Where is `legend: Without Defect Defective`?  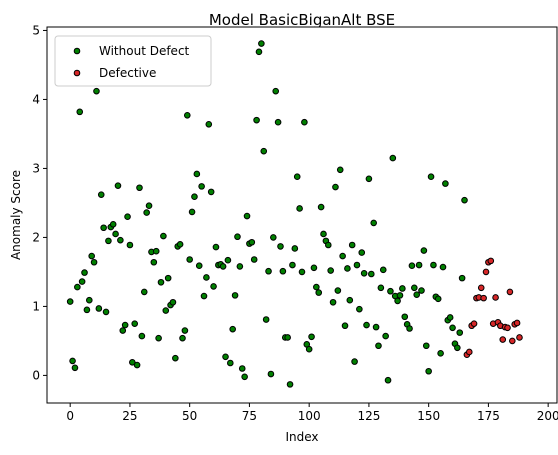 legend: Without Defect Defective is located at coordinates (133, 61).